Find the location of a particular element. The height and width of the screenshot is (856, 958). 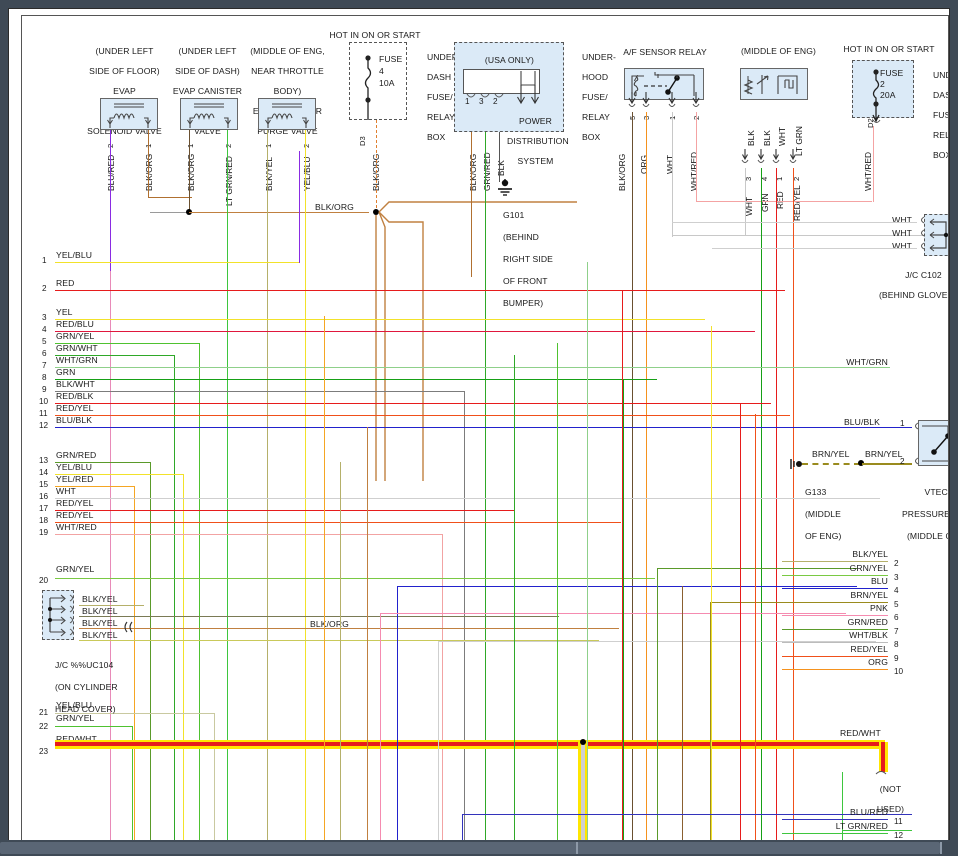

af-relay-body is located at coordinates (664, 84).